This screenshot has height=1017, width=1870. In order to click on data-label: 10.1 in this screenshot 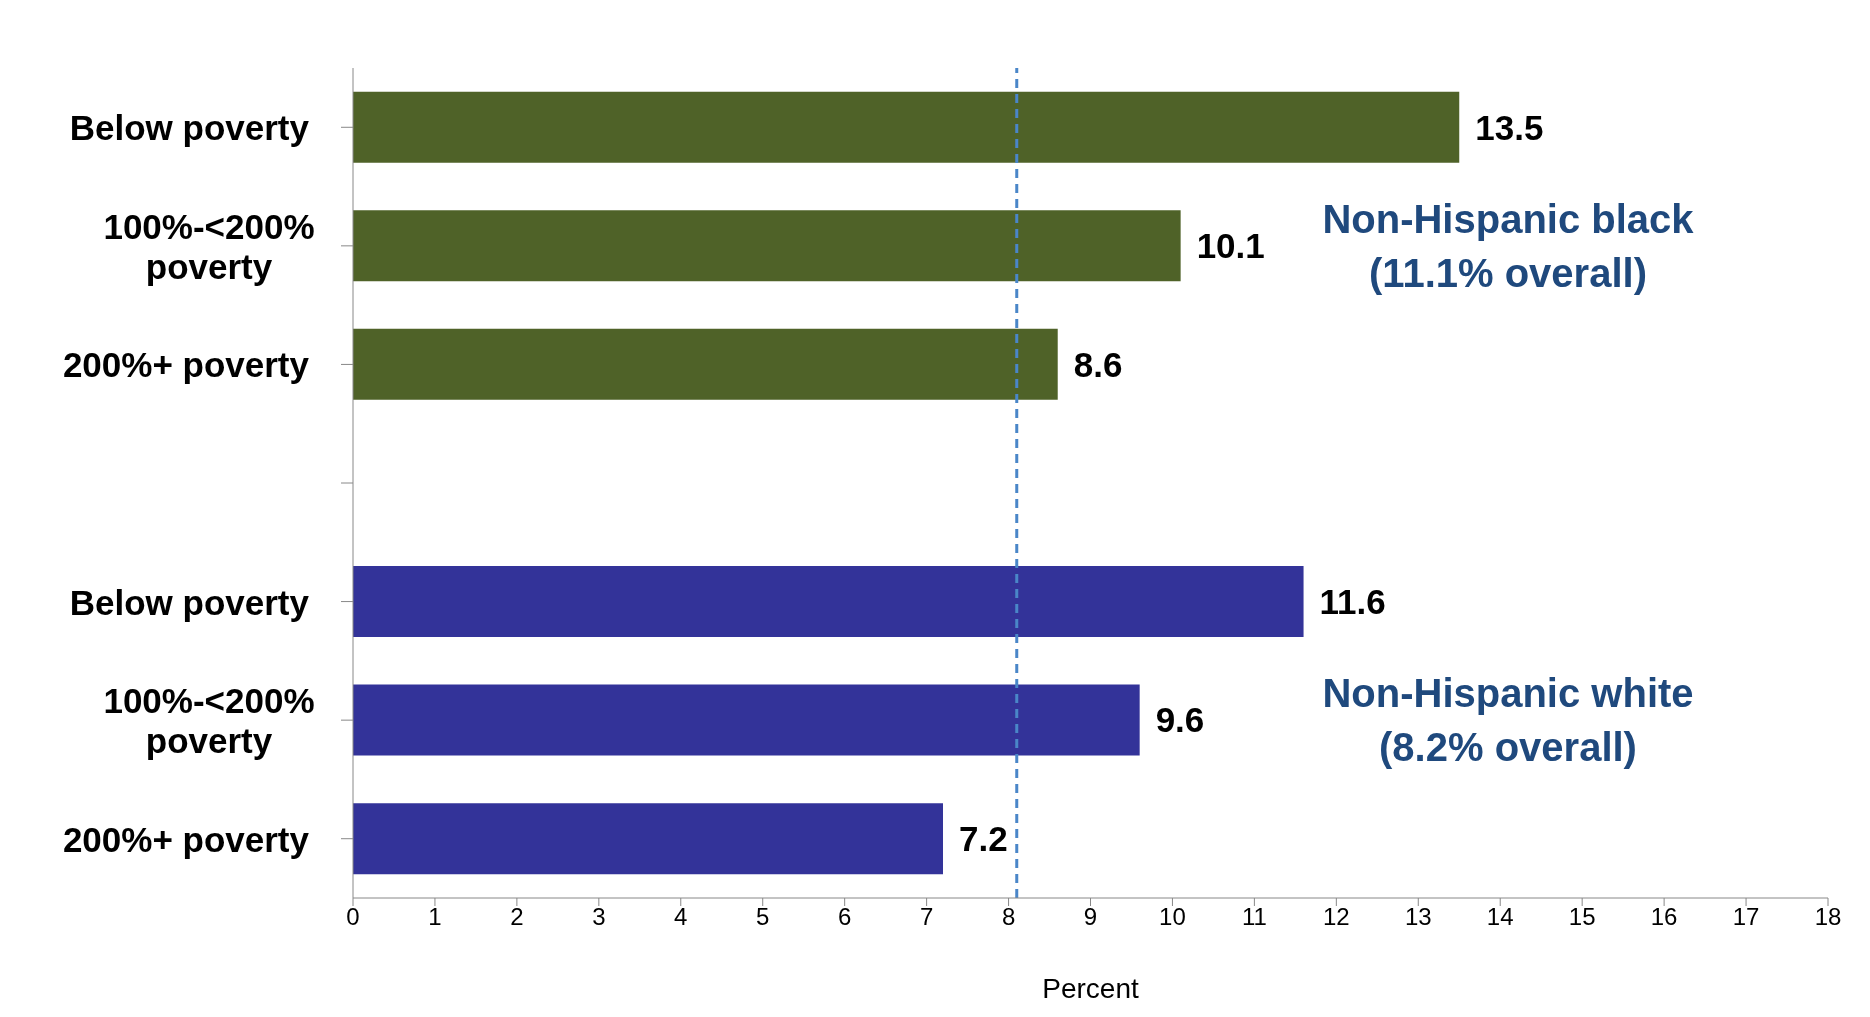, I will do `click(1230, 246)`.